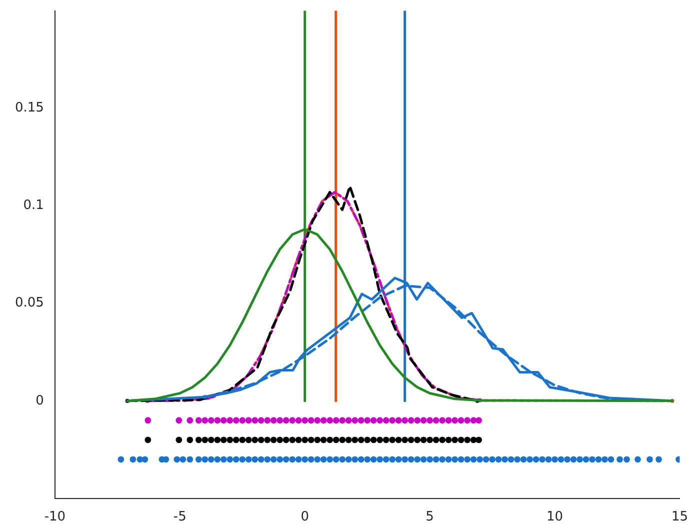  I want to click on y-tick-label: 0, so click(40, 400).